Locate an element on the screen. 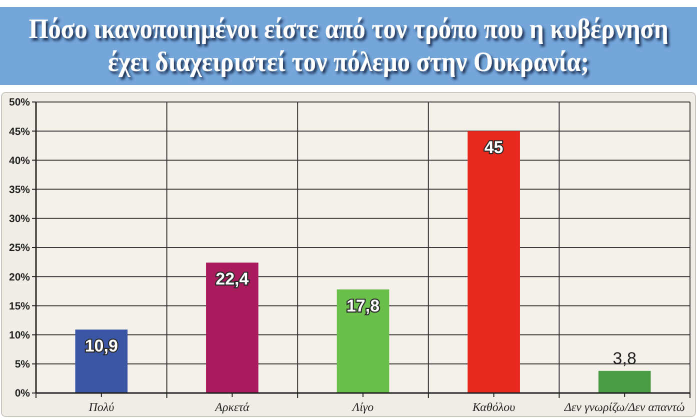 Image resolution: width=697 pixels, height=418 pixels. y-tick-label: 50% is located at coordinates (19, 102).